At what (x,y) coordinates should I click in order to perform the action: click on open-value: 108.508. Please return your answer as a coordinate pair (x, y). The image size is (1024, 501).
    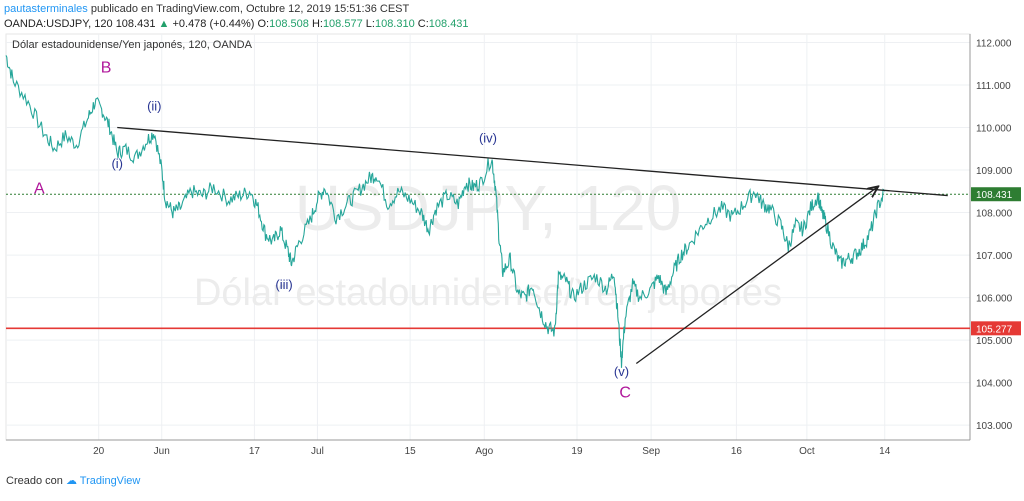
    Looking at the image, I should click on (289, 24).